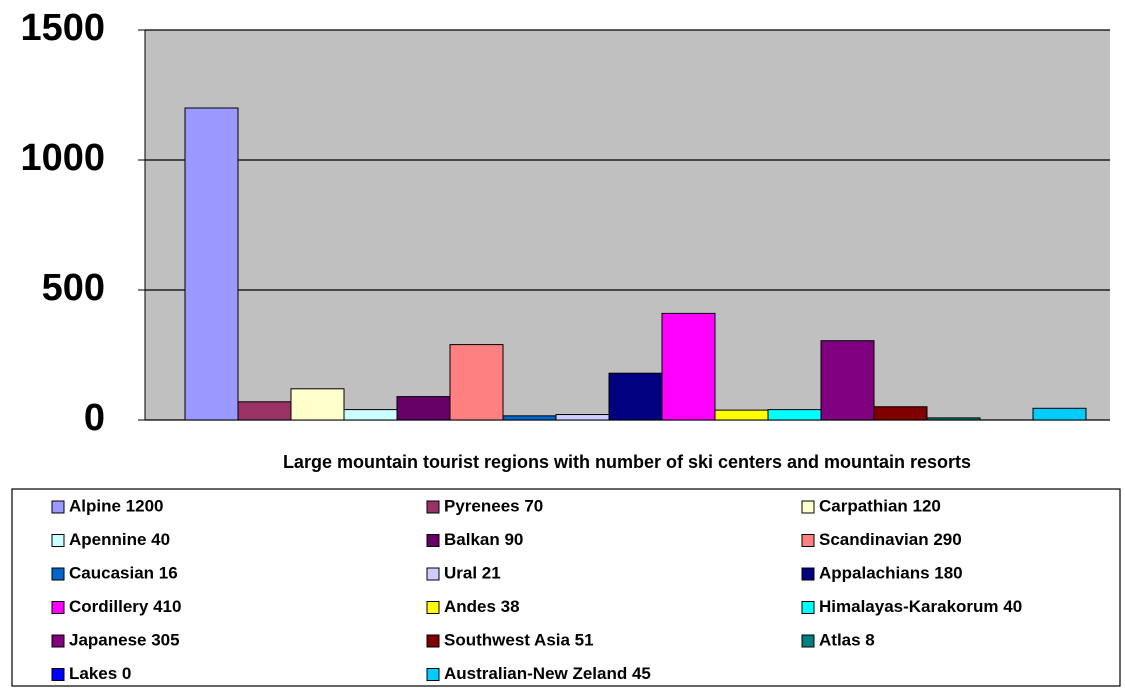 This screenshot has height=688, width=1125. I want to click on y-tick-label: 1500, so click(62, 28).